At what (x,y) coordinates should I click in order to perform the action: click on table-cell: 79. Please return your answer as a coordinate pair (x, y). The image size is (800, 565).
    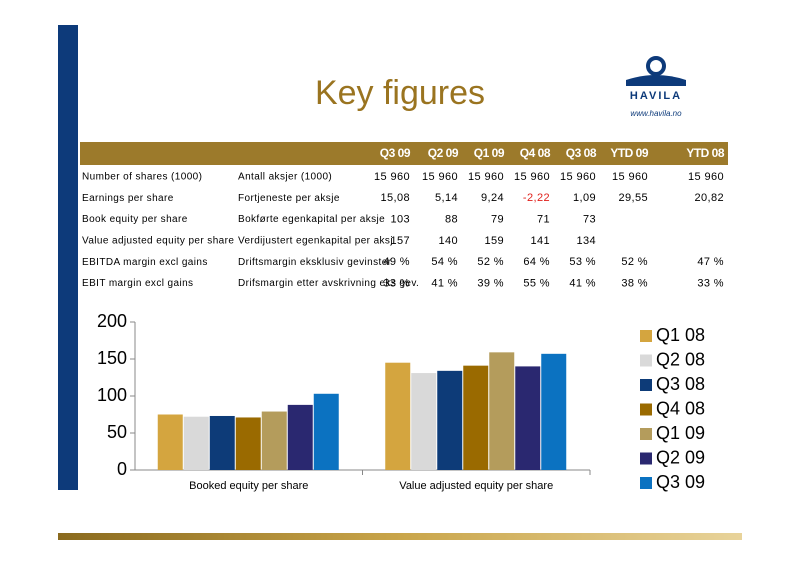
    Looking at the image, I should click on (497, 220).